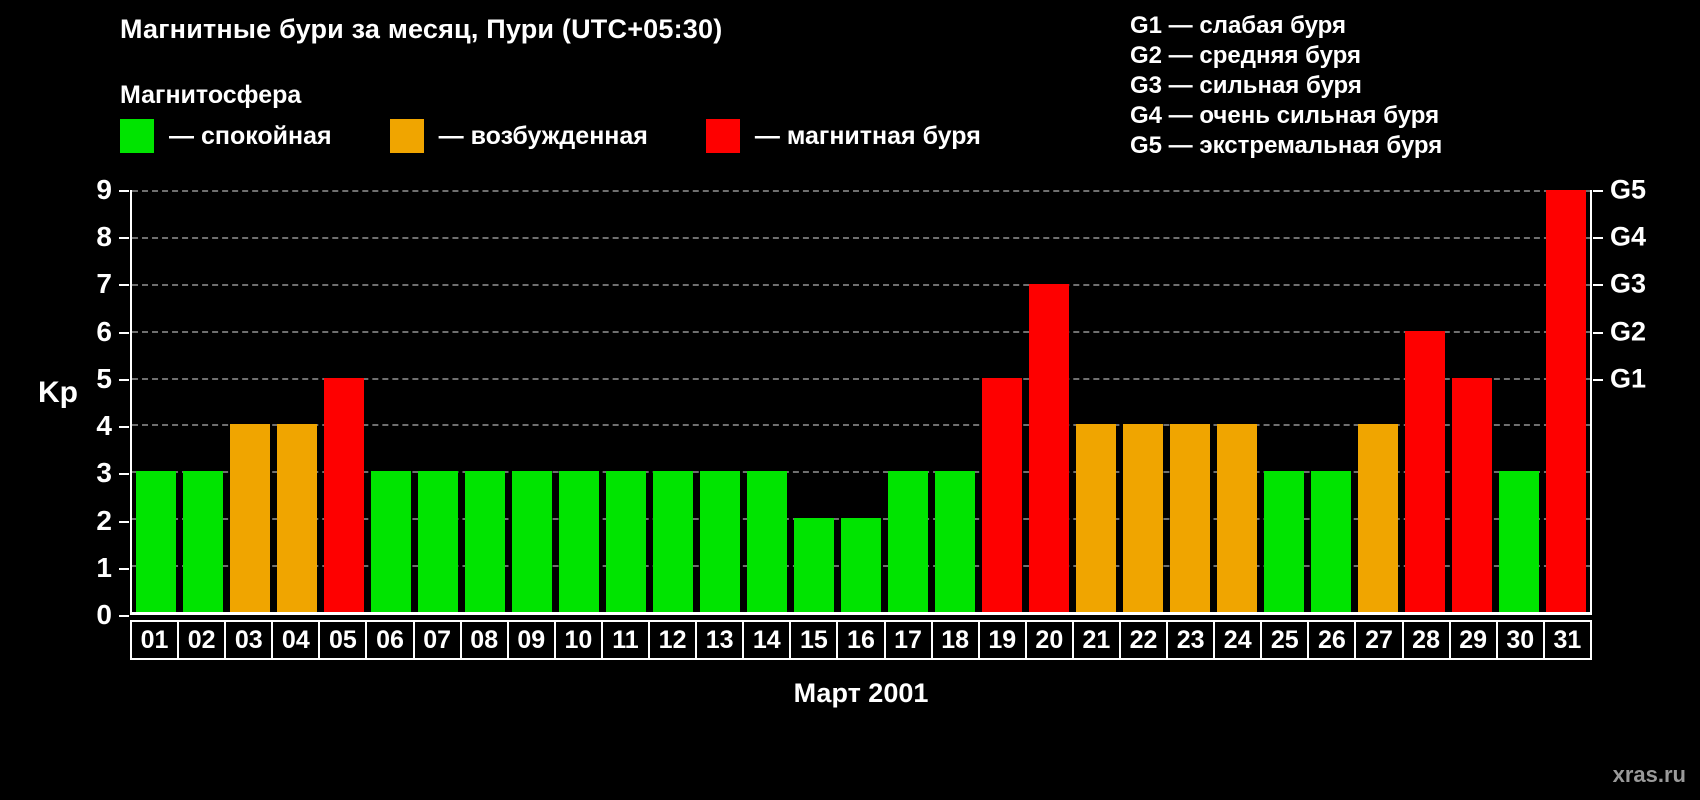 The width and height of the screenshot is (1700, 800). What do you see at coordinates (1598, 285) in the screenshot?
I see `g-tick-mark-g3` at bounding box center [1598, 285].